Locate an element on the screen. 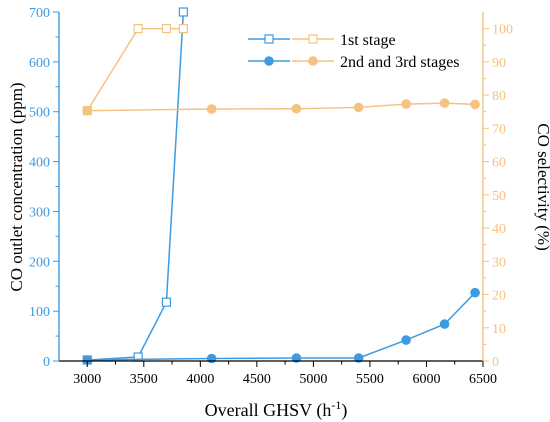 This screenshot has height=422, width=550. legend-label: 2nd and 3rd stages is located at coordinates (400, 62).